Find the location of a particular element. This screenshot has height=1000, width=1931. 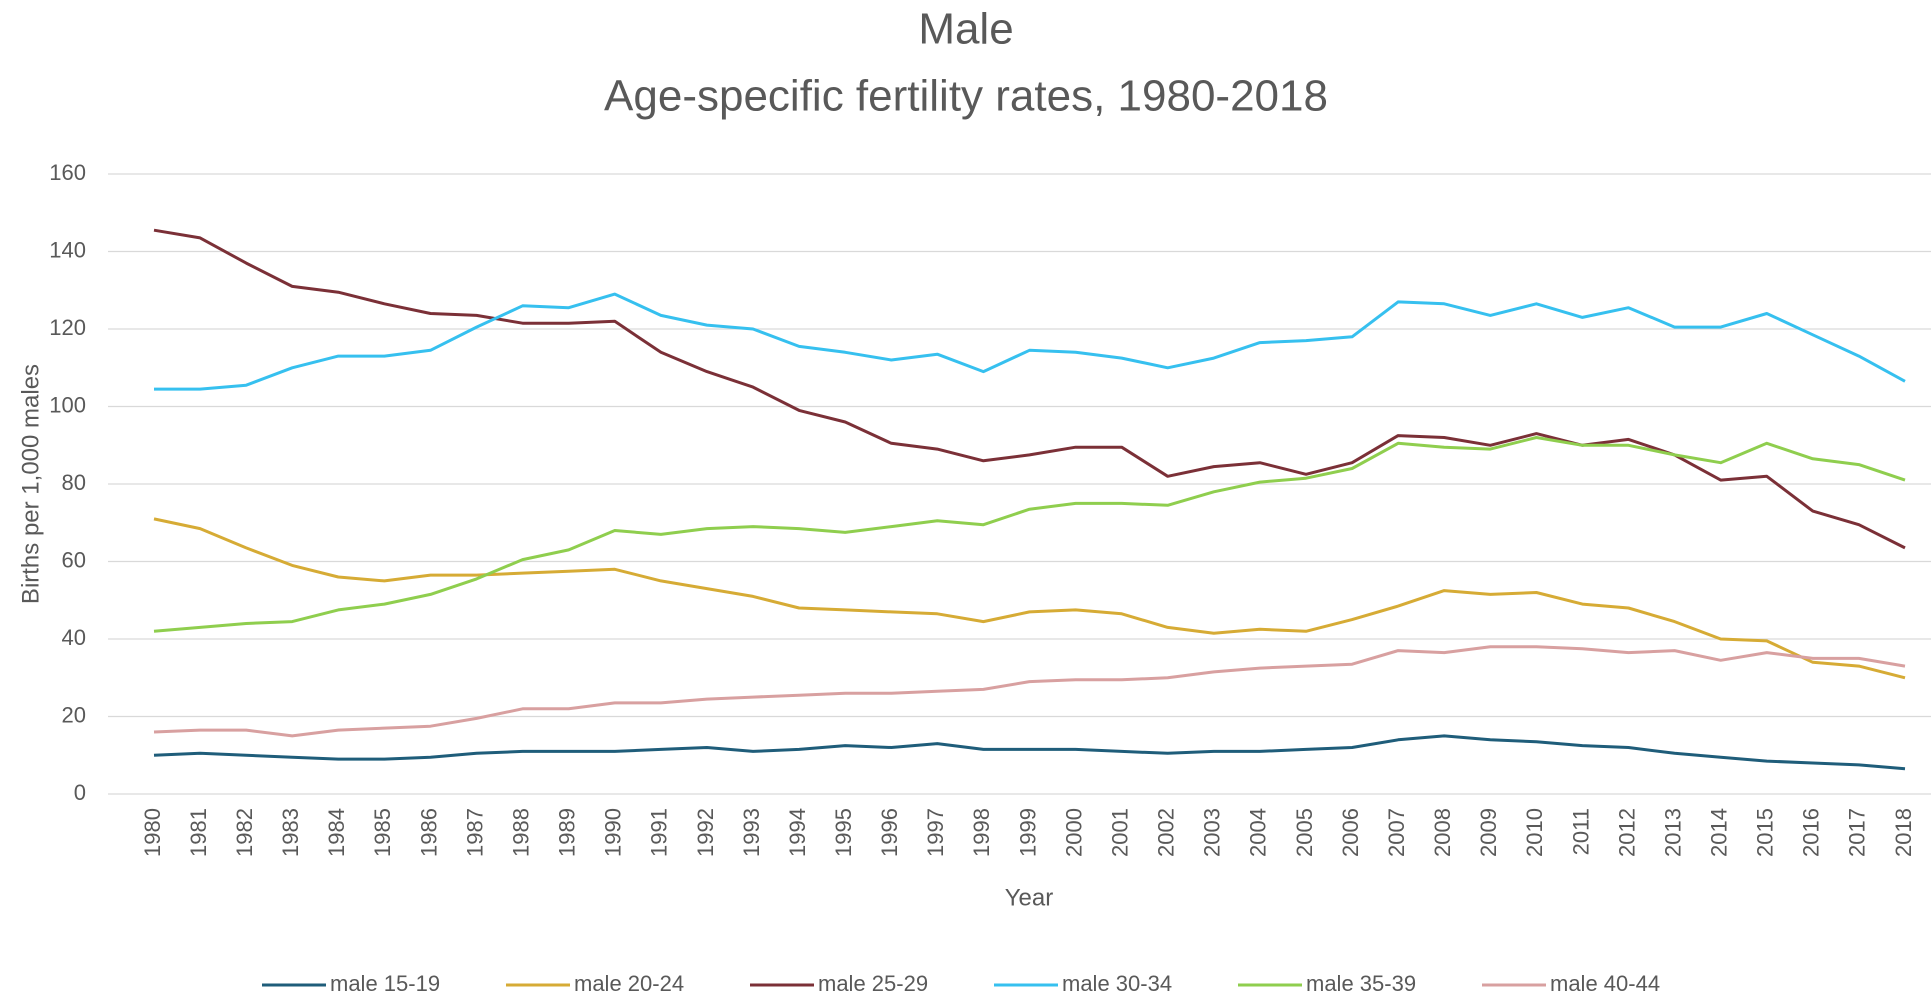

chart-title: Male is located at coordinates (965, 29).